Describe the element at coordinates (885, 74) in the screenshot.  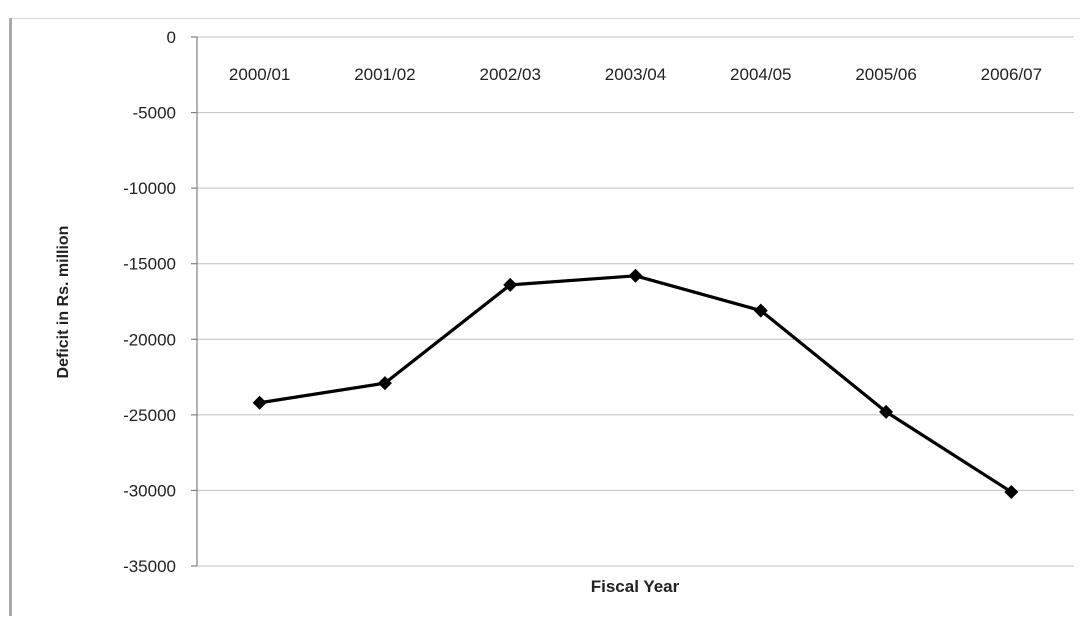
I see `x-tick-label: 2005/06` at that location.